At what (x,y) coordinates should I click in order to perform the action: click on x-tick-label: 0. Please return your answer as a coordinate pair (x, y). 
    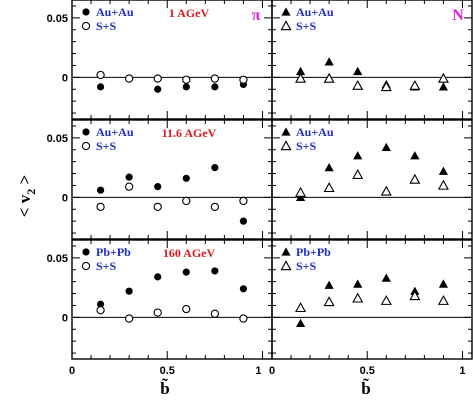
    Looking at the image, I should click on (272, 371).